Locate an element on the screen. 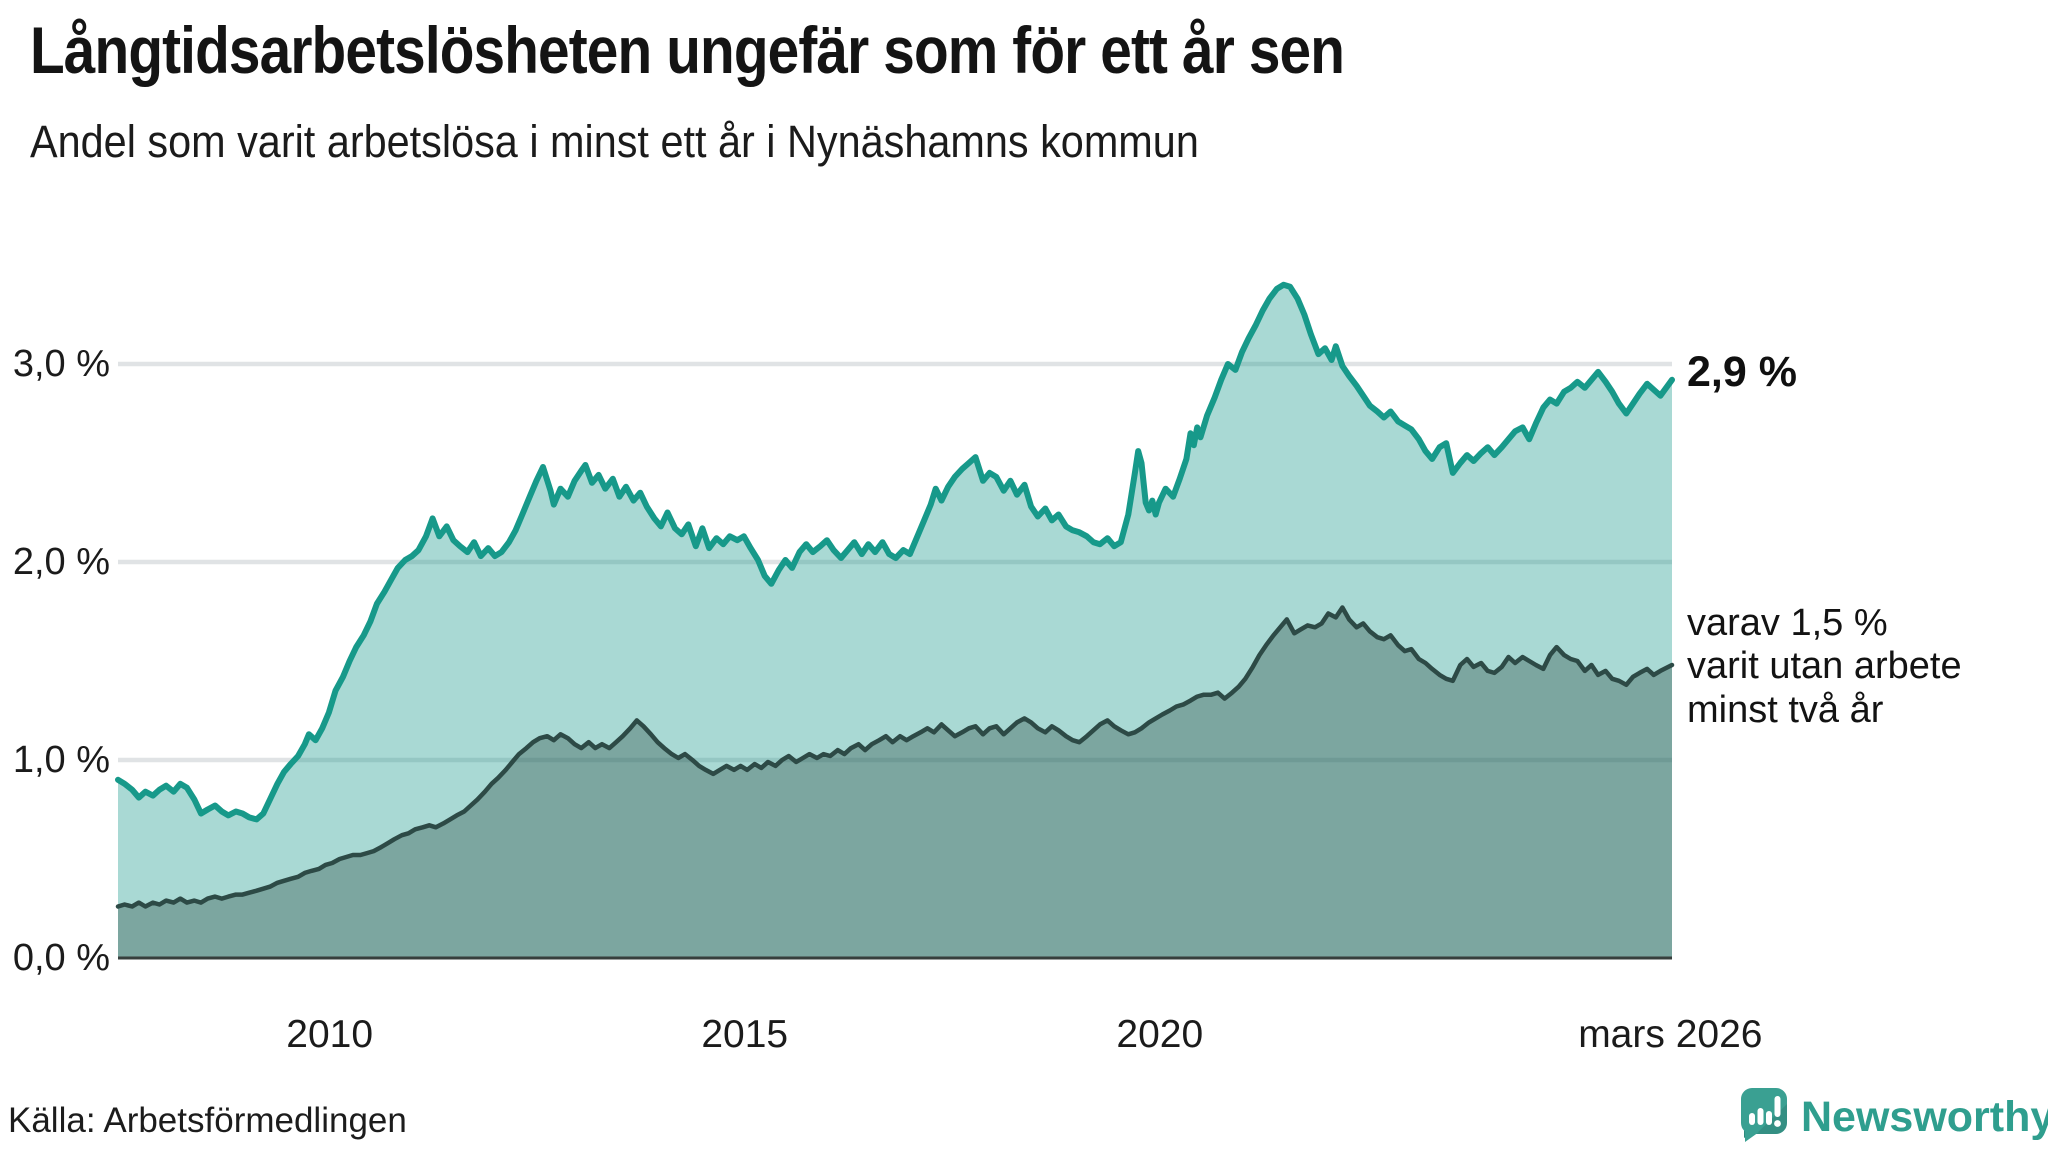  subset-annotation-line1: varav 1,5 % is located at coordinates (1787, 623).